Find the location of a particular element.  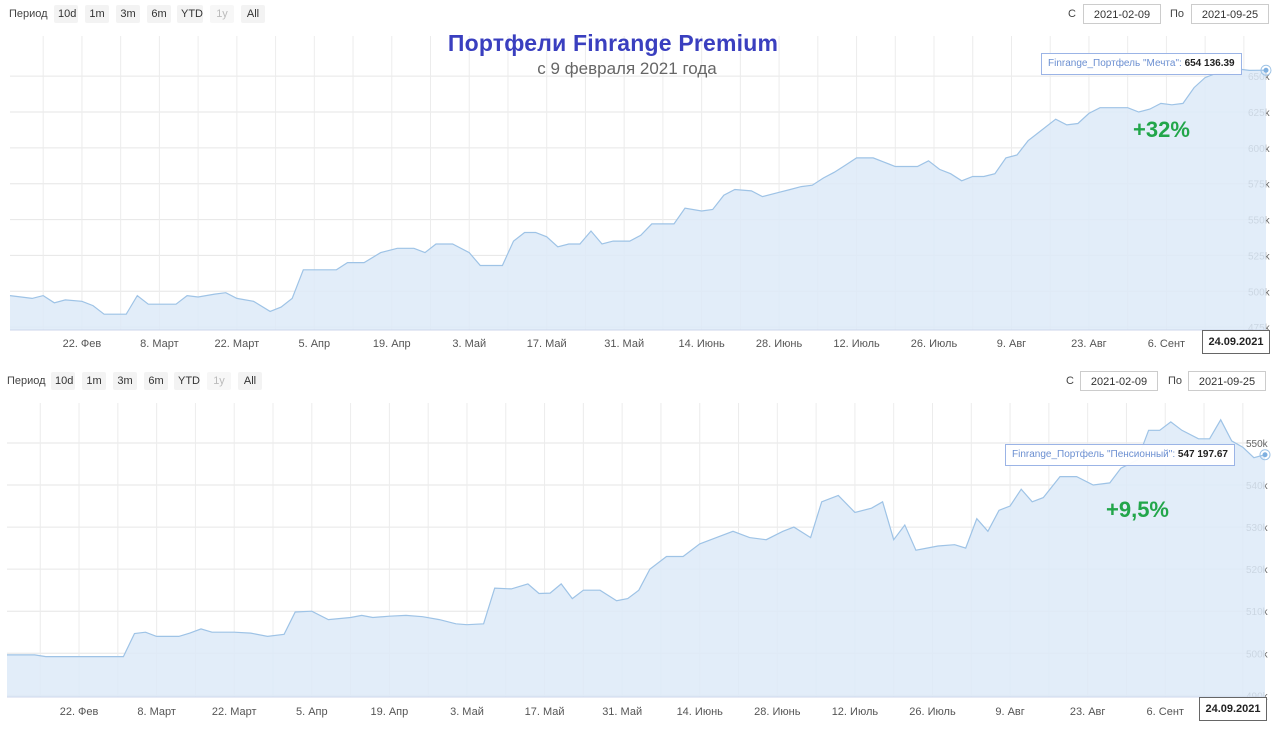

chart-title: Портфели Finrange Premium is located at coordinates (613, 43).